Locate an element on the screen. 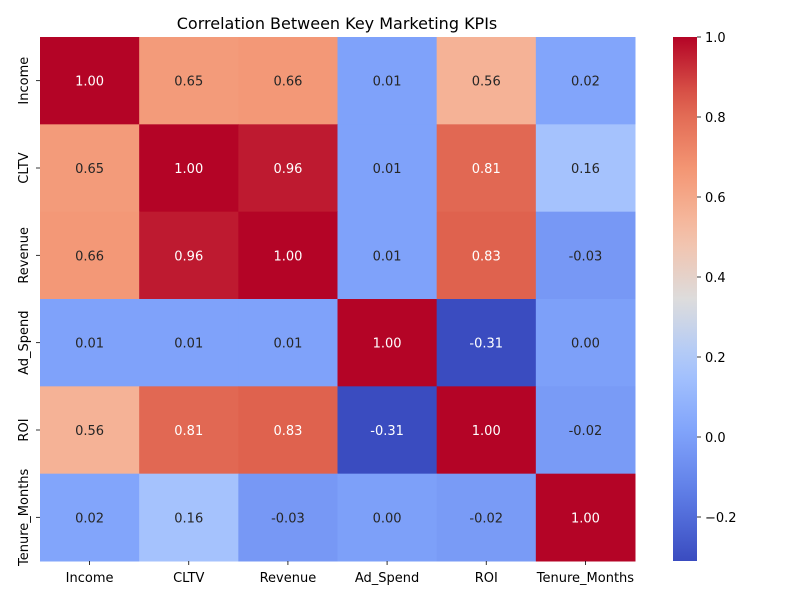 This screenshot has height=600, width=800. y-tick-label: CLTV is located at coordinates (24, 167).